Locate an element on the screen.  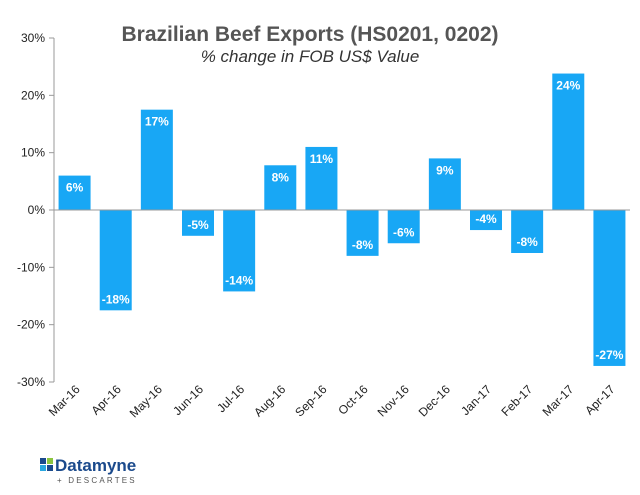
datamyne-logo: Datamyne + DESCARTES is located at coordinates (88, 470).